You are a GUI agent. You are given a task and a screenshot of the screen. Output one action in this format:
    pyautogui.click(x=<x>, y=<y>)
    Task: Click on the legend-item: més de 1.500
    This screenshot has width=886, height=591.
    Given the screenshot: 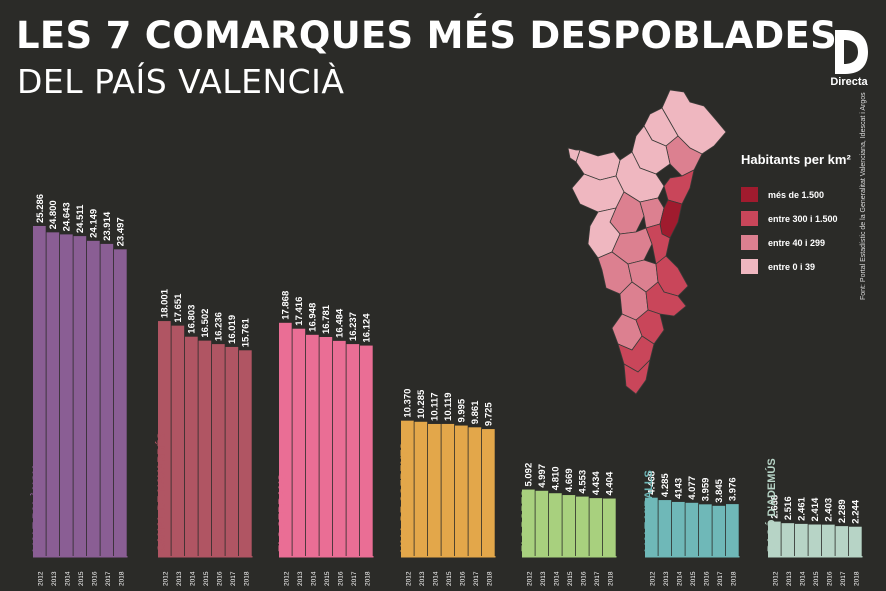 What is the action you would take?
    pyautogui.click(x=782, y=194)
    